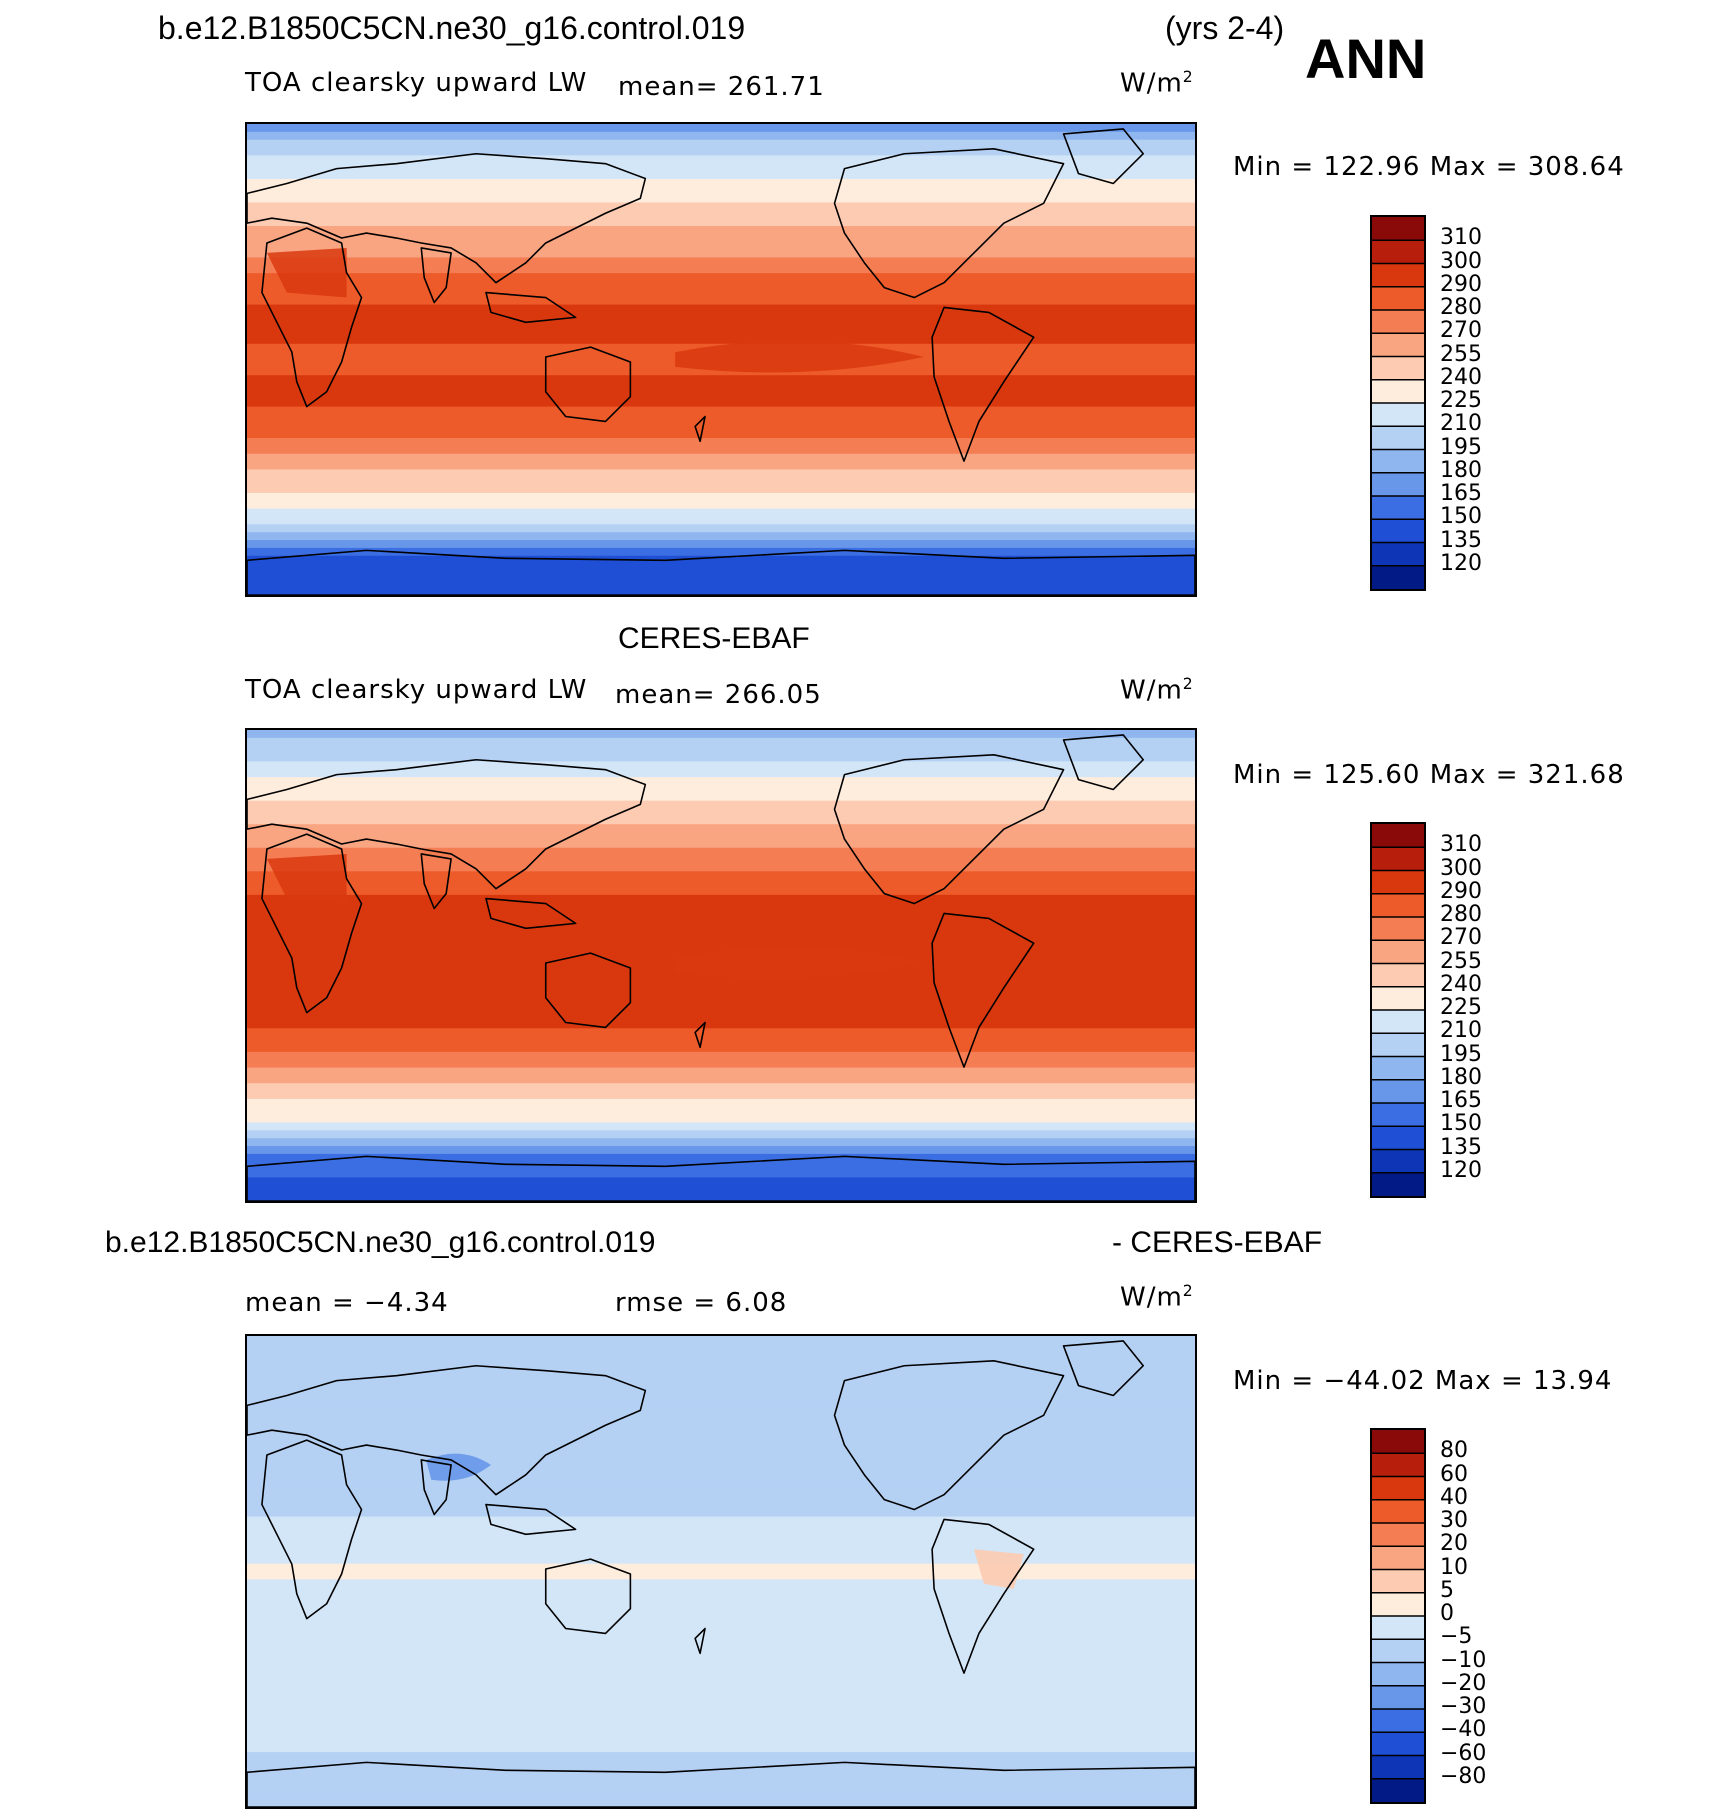 The height and width of the screenshot is (1809, 1710). What do you see at coordinates (1463, 1706) in the screenshot?
I see `colorbar-tick-label: −30` at bounding box center [1463, 1706].